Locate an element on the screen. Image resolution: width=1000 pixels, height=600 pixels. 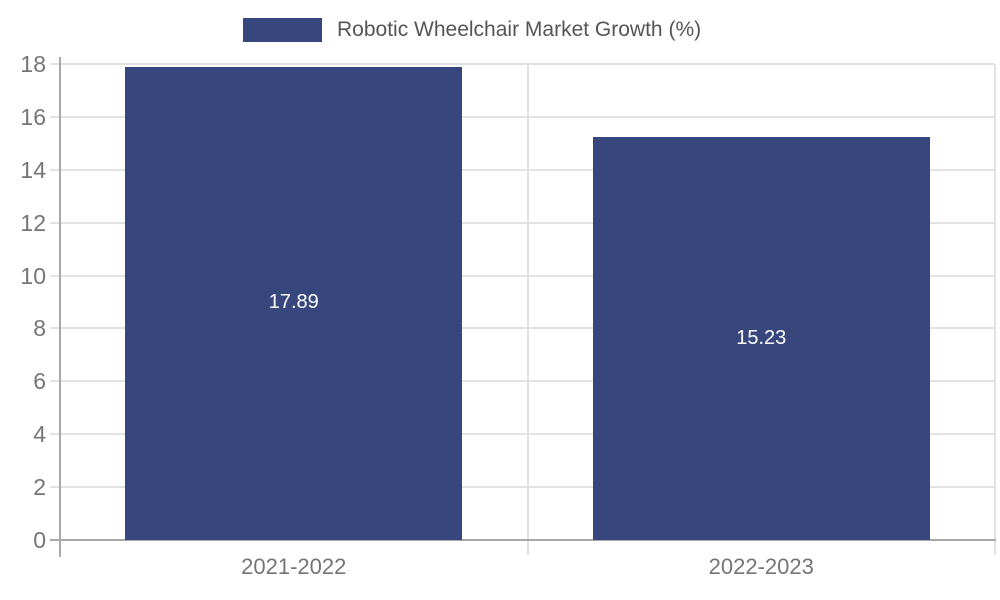
y-tick-label: 10 is located at coordinates (33, 275).